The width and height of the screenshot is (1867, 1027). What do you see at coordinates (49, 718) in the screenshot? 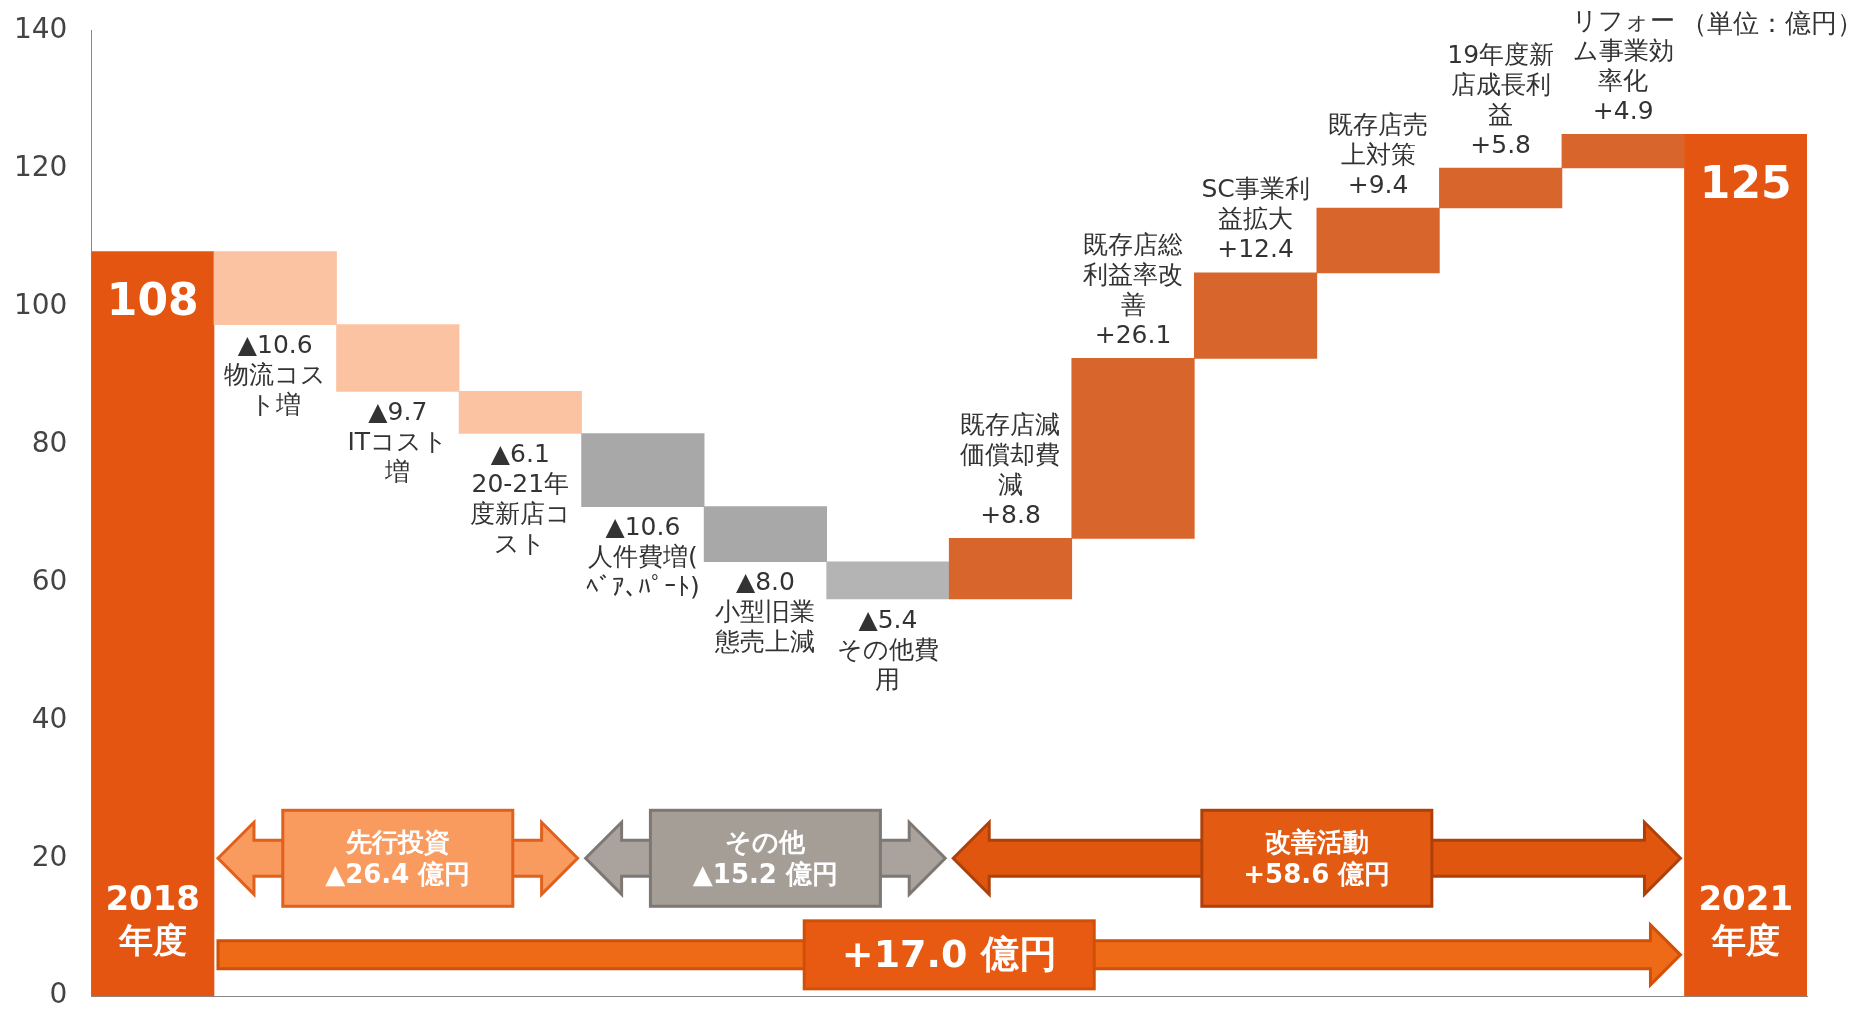
I see `y-tick-label: 40` at bounding box center [49, 718].